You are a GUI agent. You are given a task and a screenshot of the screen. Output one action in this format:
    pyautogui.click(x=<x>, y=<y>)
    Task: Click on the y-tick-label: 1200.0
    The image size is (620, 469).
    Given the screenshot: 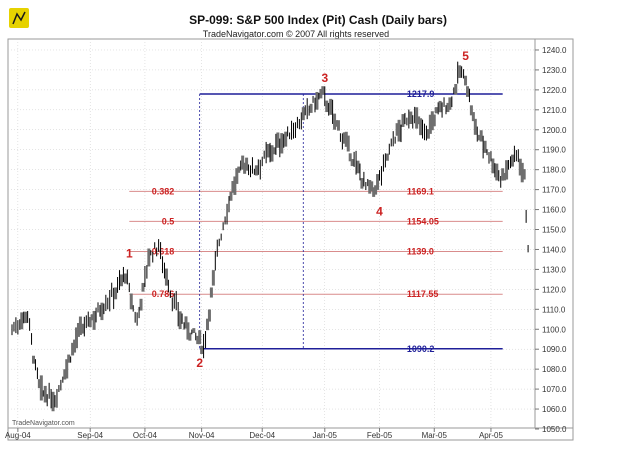 What is the action you would take?
    pyautogui.click(x=554, y=130)
    